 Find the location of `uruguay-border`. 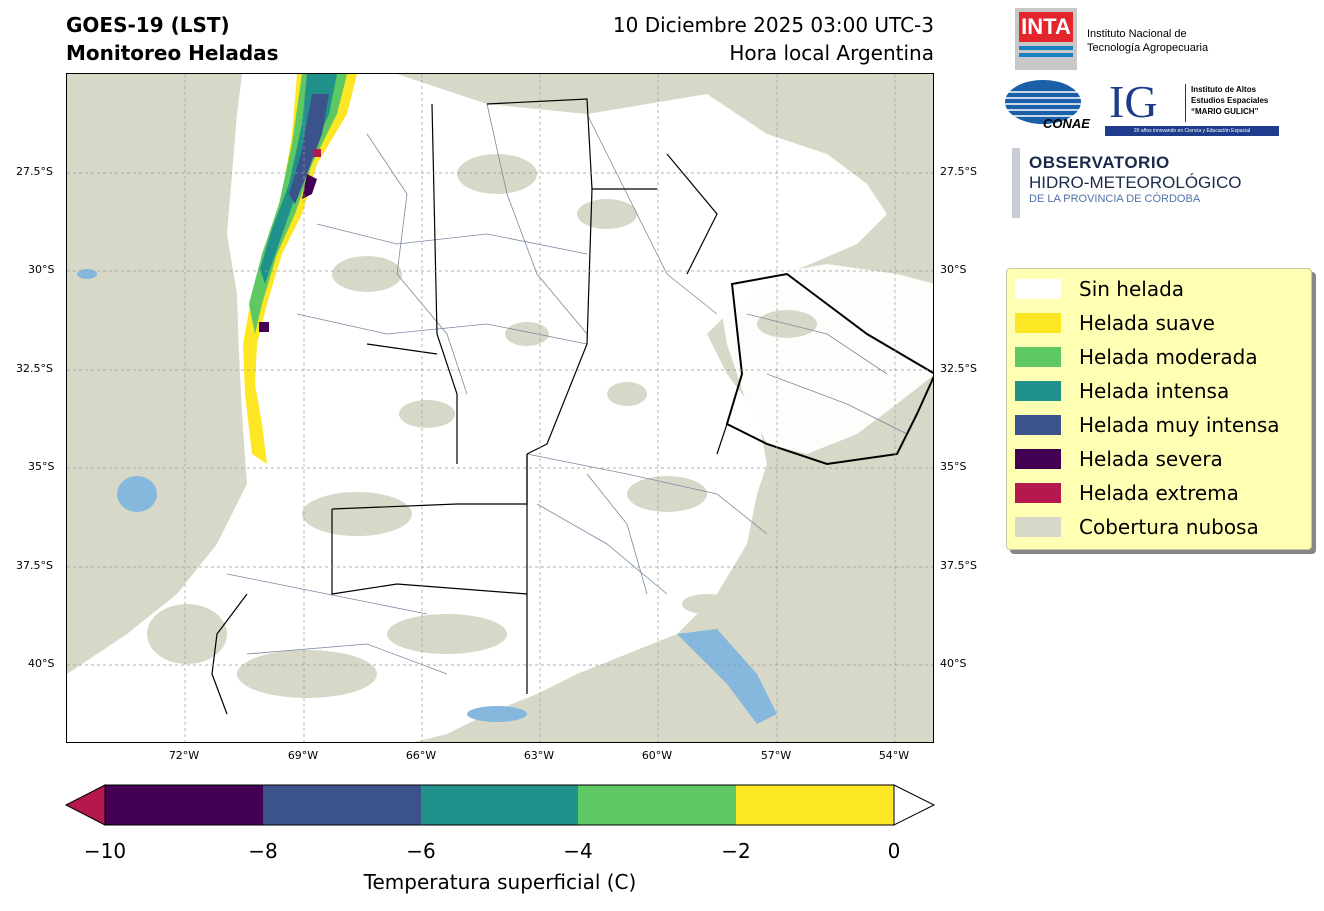

uruguay-border is located at coordinates (829, 369).